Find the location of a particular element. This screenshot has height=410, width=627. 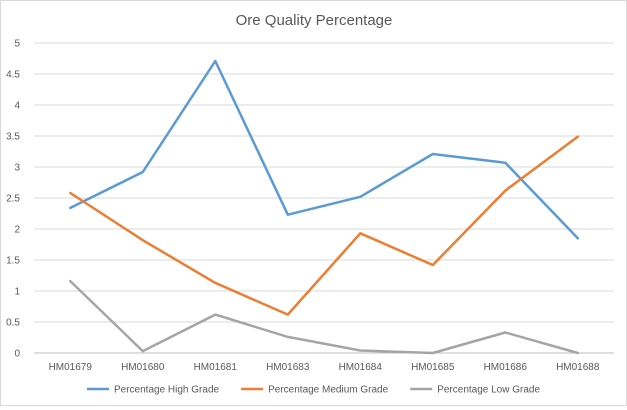

legend-item: Percentage High Grade is located at coordinates (153, 390).